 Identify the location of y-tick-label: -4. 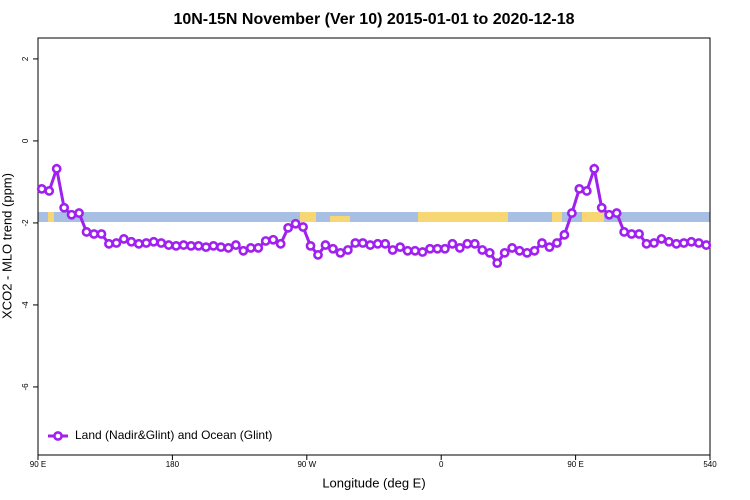
(25, 305).